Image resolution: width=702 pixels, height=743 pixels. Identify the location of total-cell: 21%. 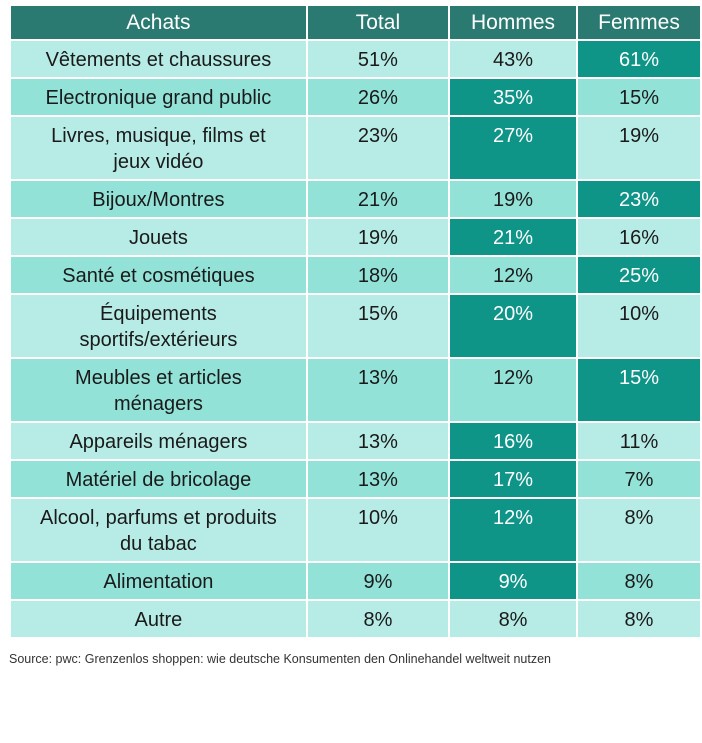
(378, 199).